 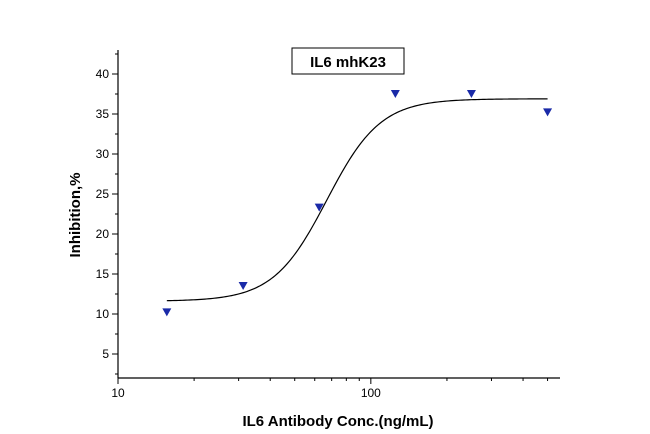 What do you see at coordinates (337, 421) in the screenshot?
I see `x-axis-title: IL6 Antibody Conc.(ng/mL)` at bounding box center [337, 421].